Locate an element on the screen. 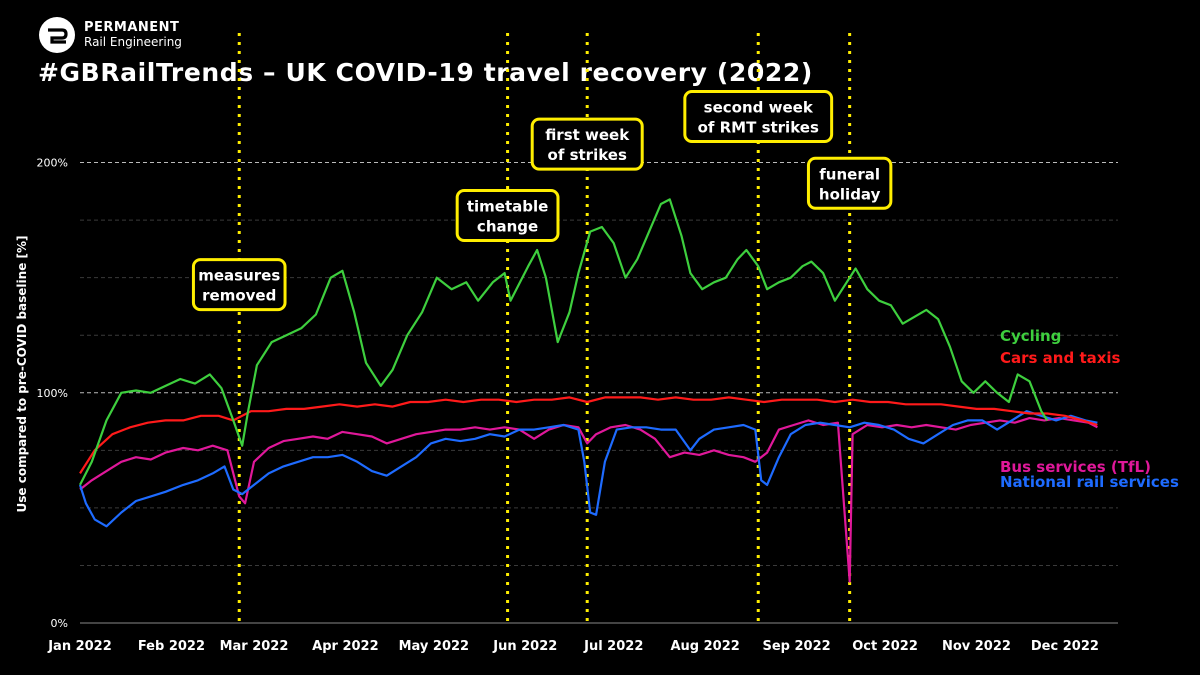 The width and height of the screenshot is (1200, 675). x-tick-label: May 2022 is located at coordinates (434, 646).